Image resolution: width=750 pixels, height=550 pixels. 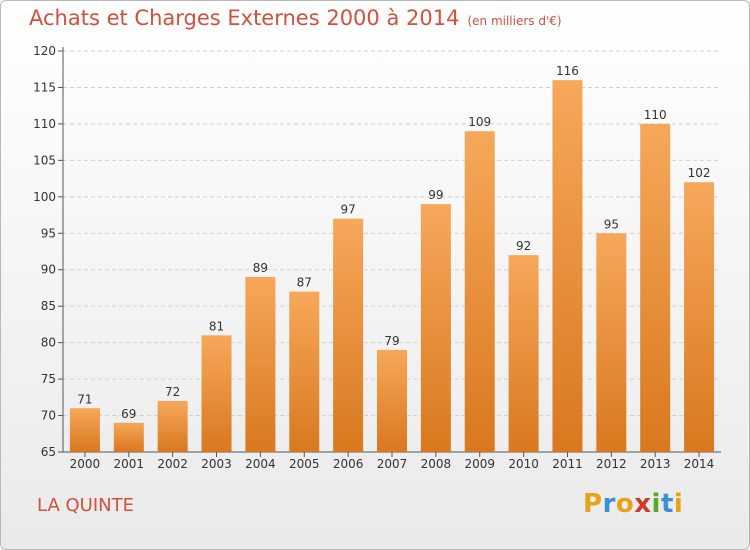 What do you see at coordinates (523, 246) in the screenshot?
I see `data-label: 92` at bounding box center [523, 246].